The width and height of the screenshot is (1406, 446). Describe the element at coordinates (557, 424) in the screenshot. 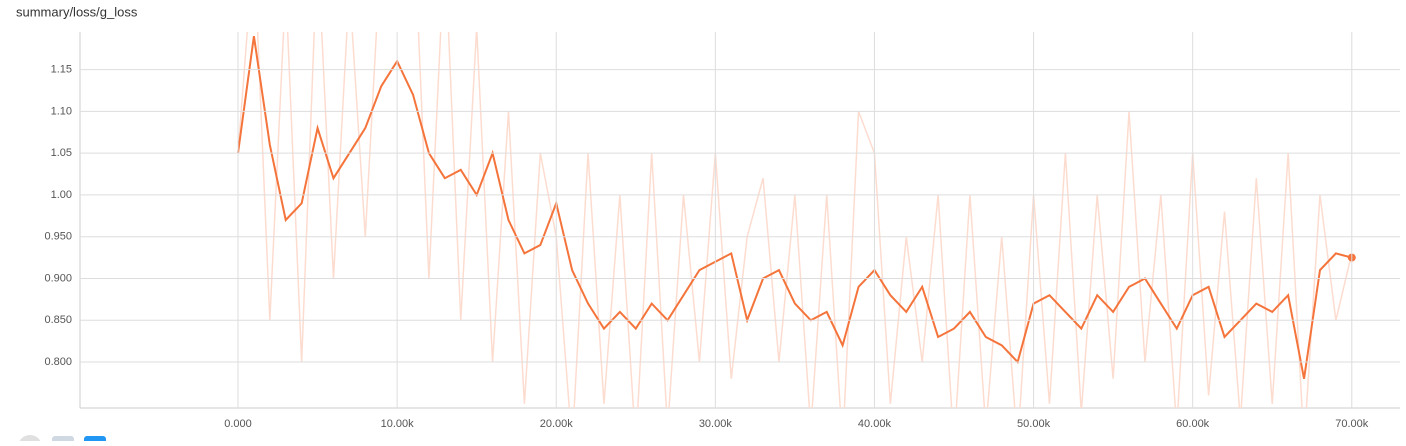

I see `x-tick-label: 20.00k` at that location.